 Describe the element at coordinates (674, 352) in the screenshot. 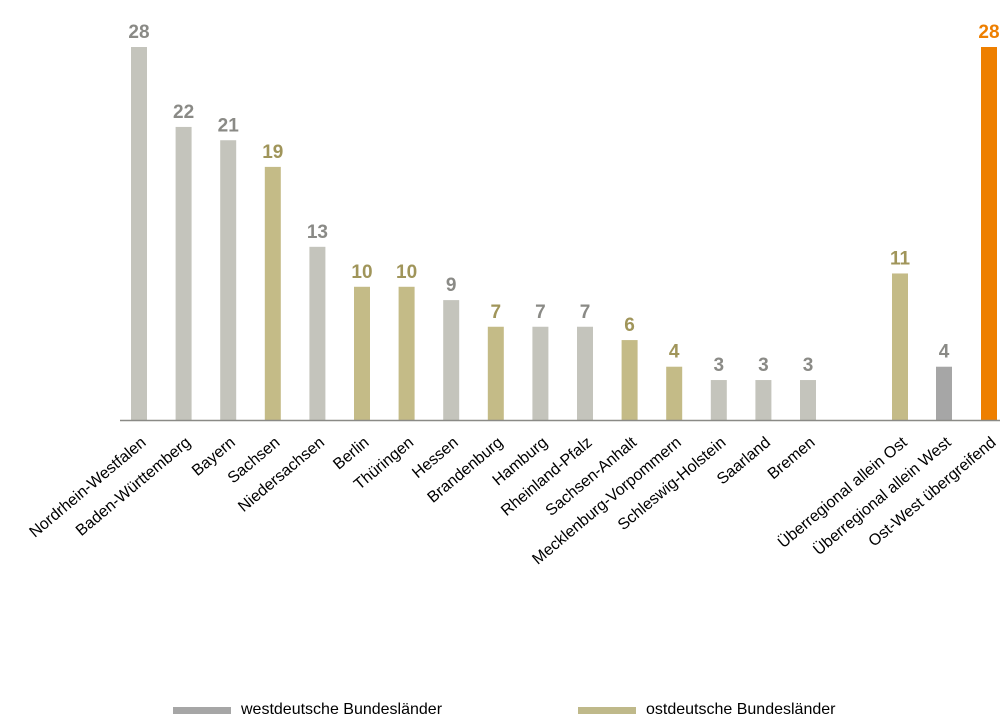

I see `value-label-12: 4` at that location.